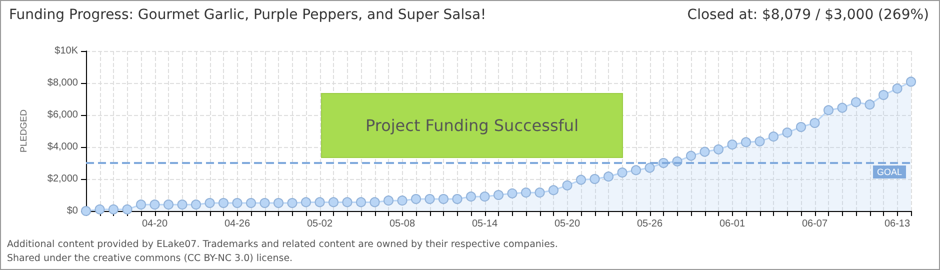  Describe the element at coordinates (62, 147) in the screenshot. I see `y-tick-label: $4,000` at that location.